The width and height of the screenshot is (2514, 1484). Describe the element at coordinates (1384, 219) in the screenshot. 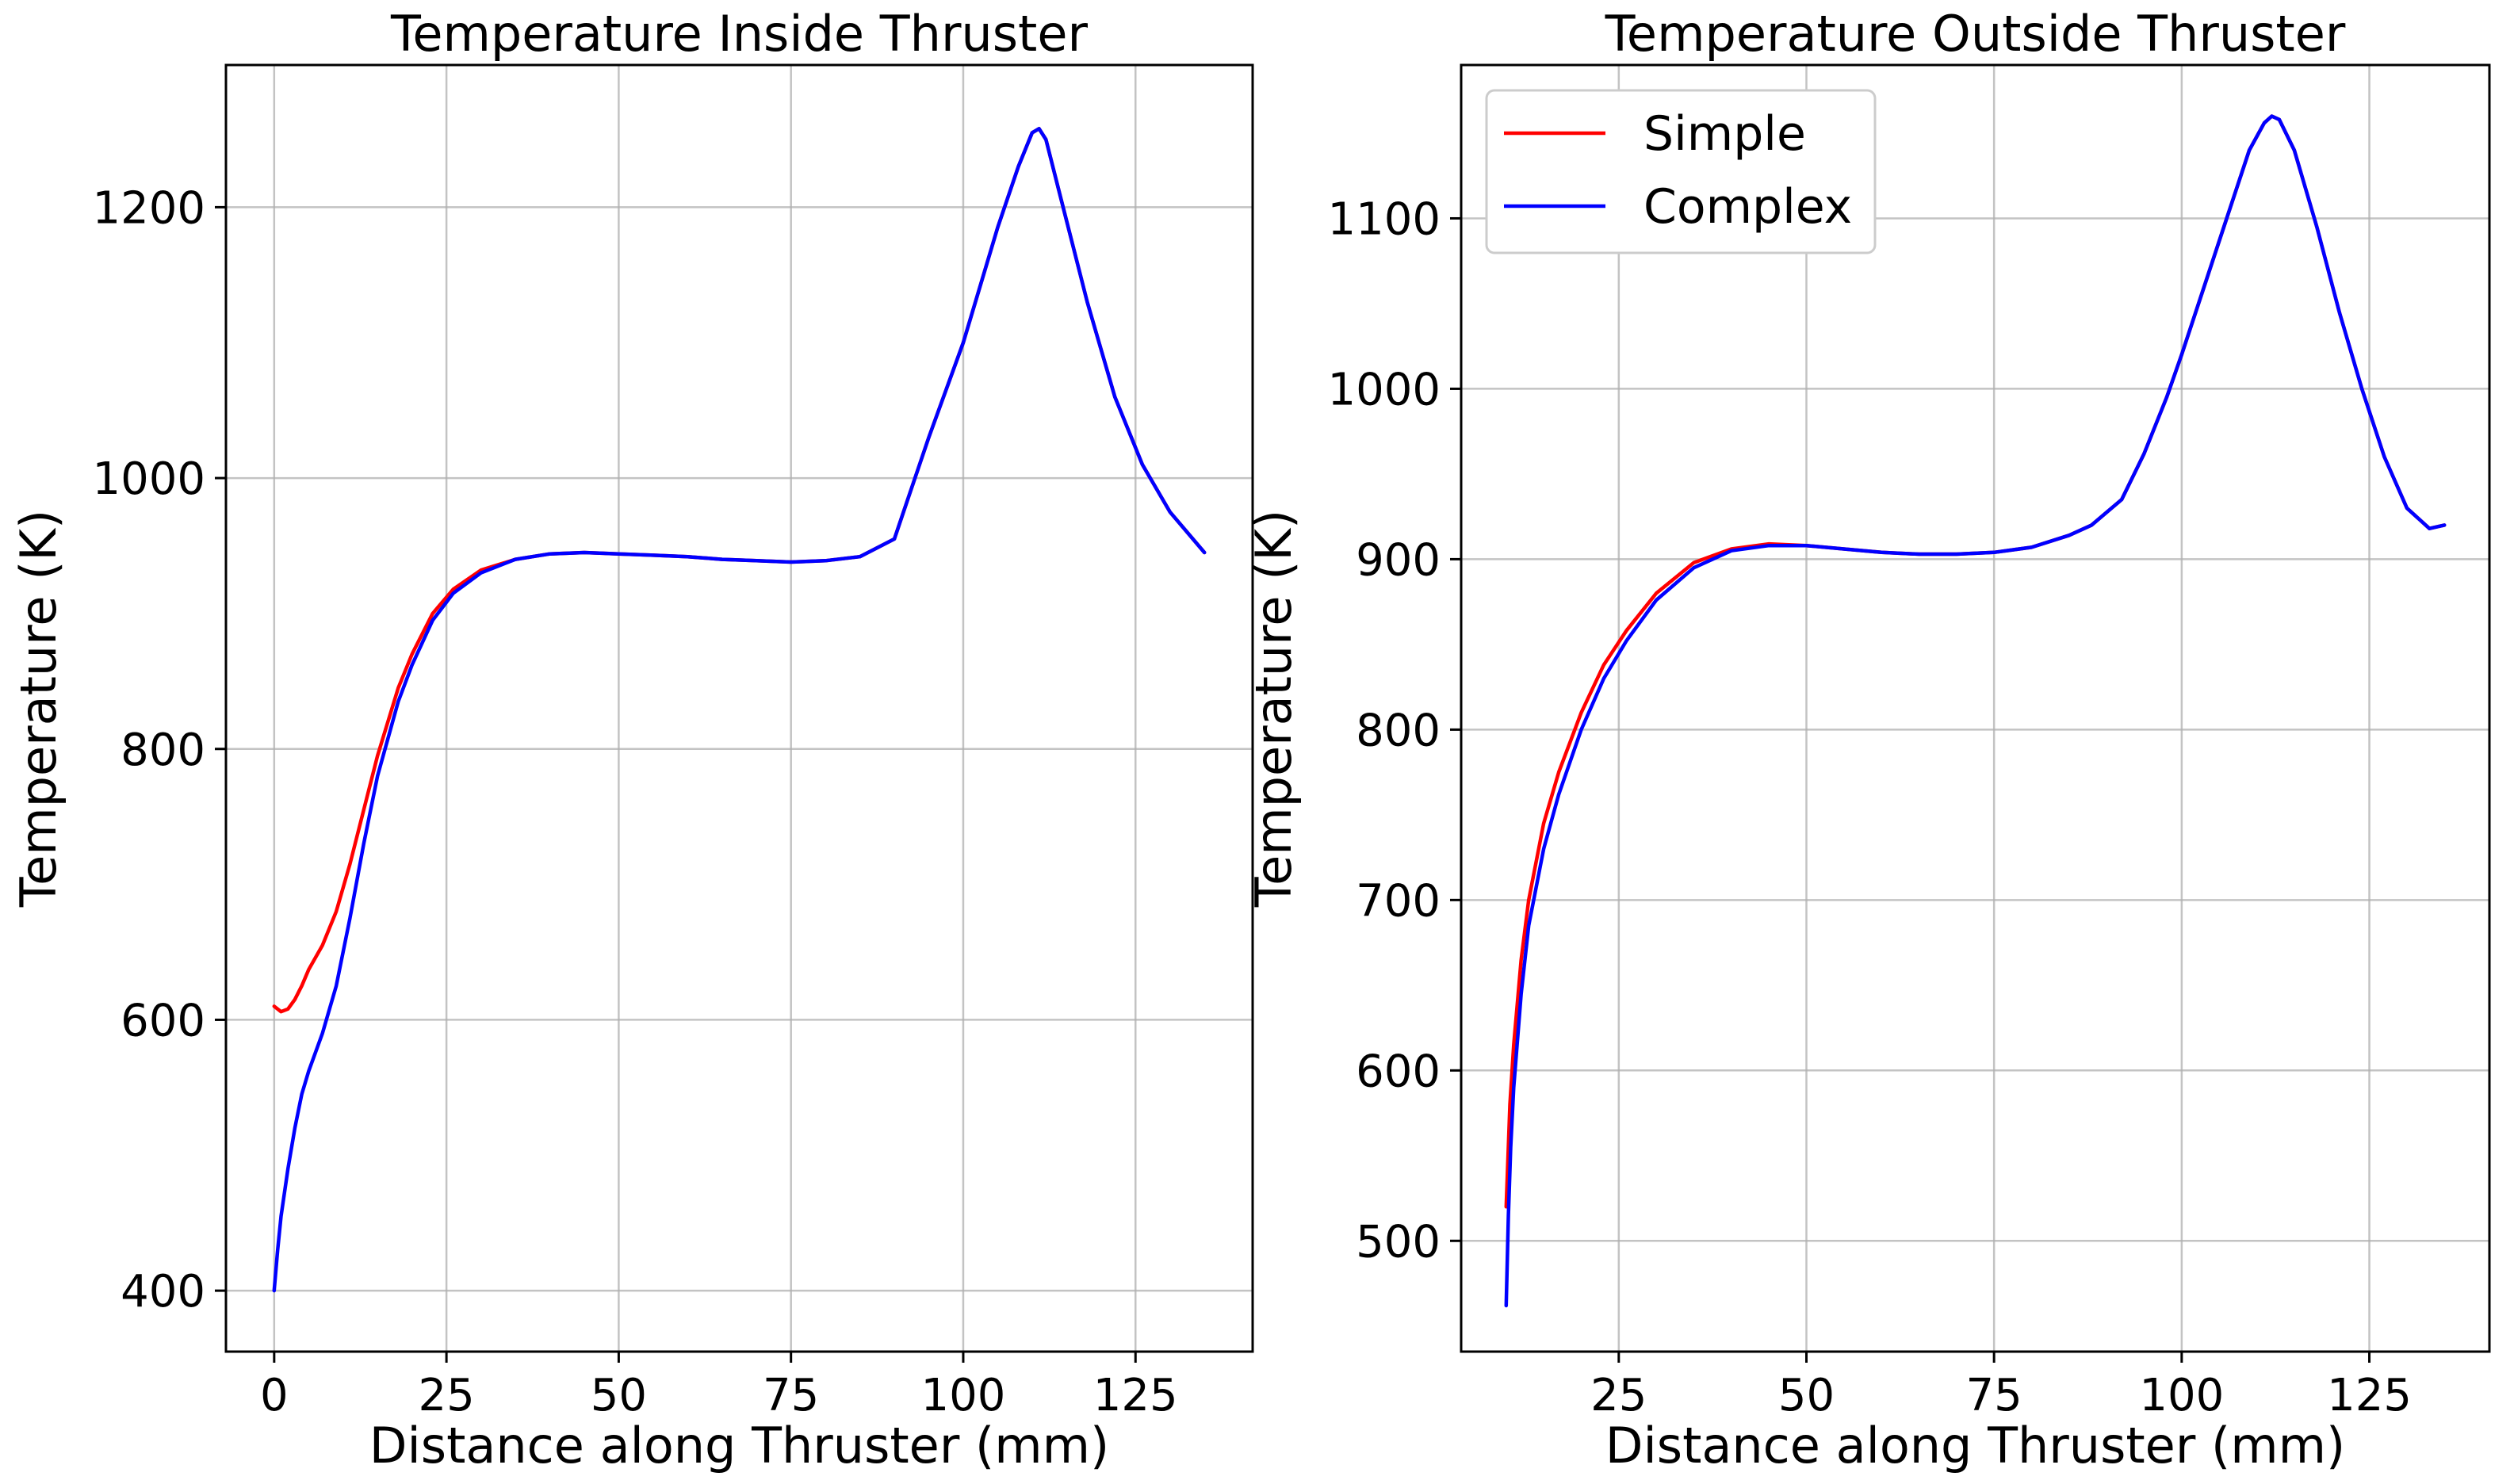

I see `y-tick-label: 1100` at that location.